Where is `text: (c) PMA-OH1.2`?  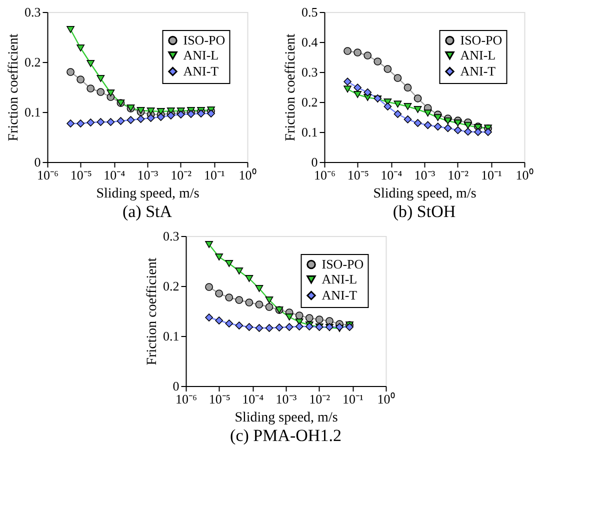 text: (c) PMA-OH1.2 is located at coordinates (286, 435).